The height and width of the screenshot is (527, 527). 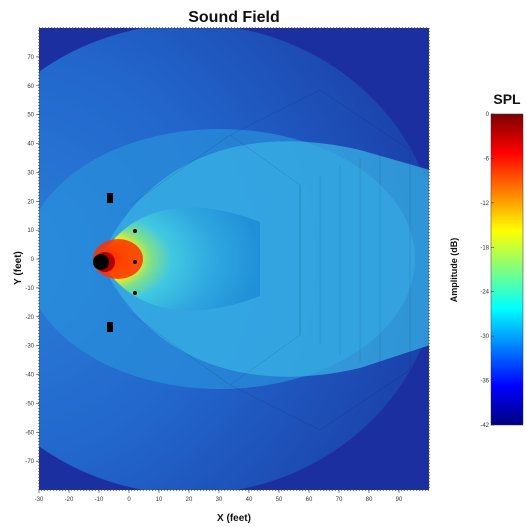 I want to click on colorbar-ticks: 0 -6 -12 -18 -24 -30 -36 -42, so click(x=487, y=270).